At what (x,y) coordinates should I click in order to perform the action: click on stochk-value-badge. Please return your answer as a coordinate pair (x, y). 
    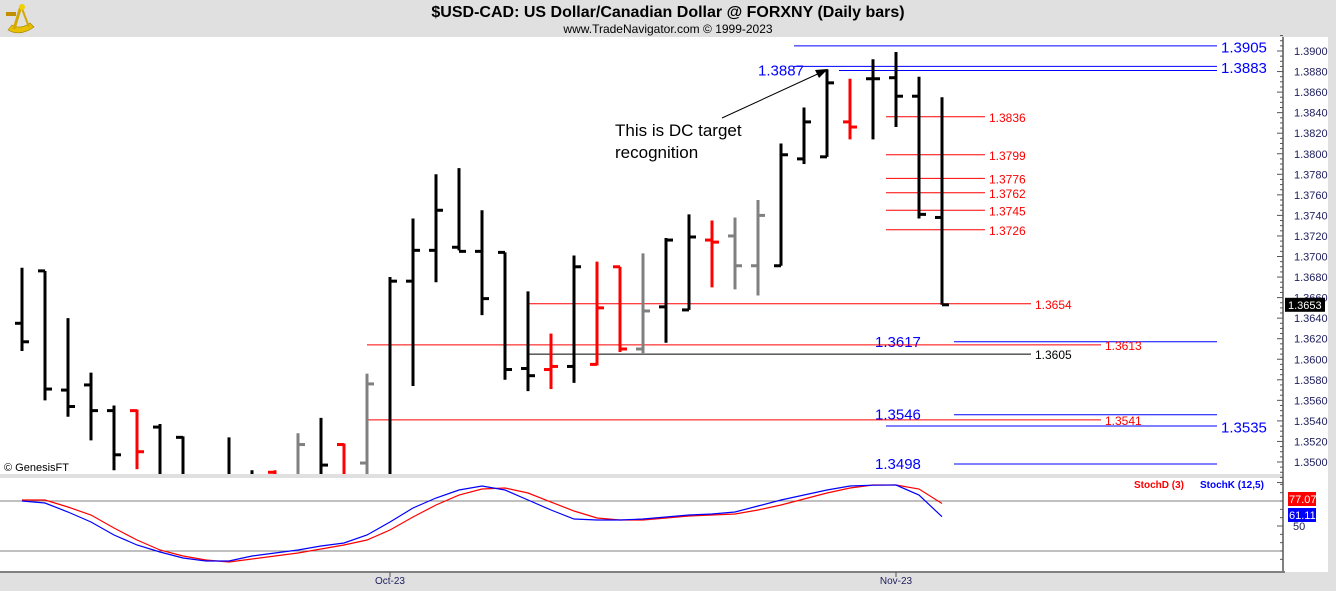
    Looking at the image, I should click on (1302, 515).